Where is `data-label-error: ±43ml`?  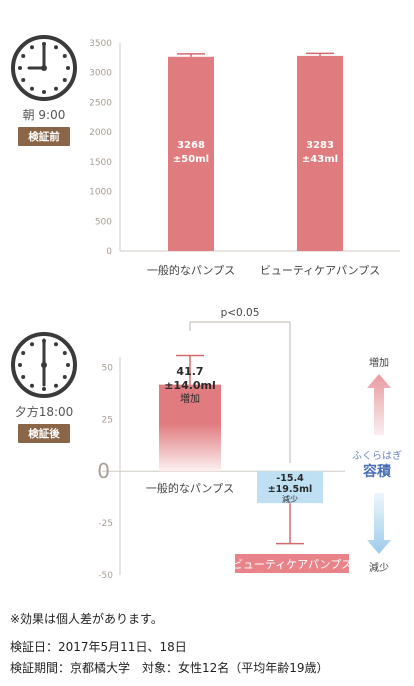 data-label-error: ±43ml is located at coordinates (320, 159).